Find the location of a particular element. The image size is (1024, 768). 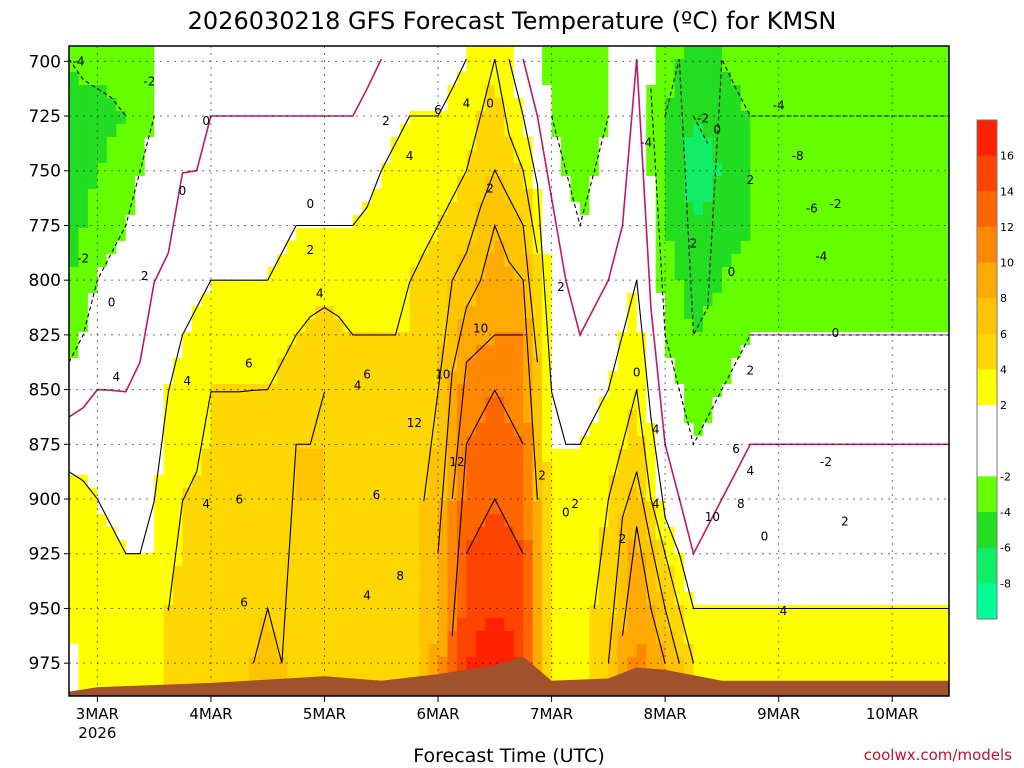

contour-label: -4 is located at coordinates (79, 62).